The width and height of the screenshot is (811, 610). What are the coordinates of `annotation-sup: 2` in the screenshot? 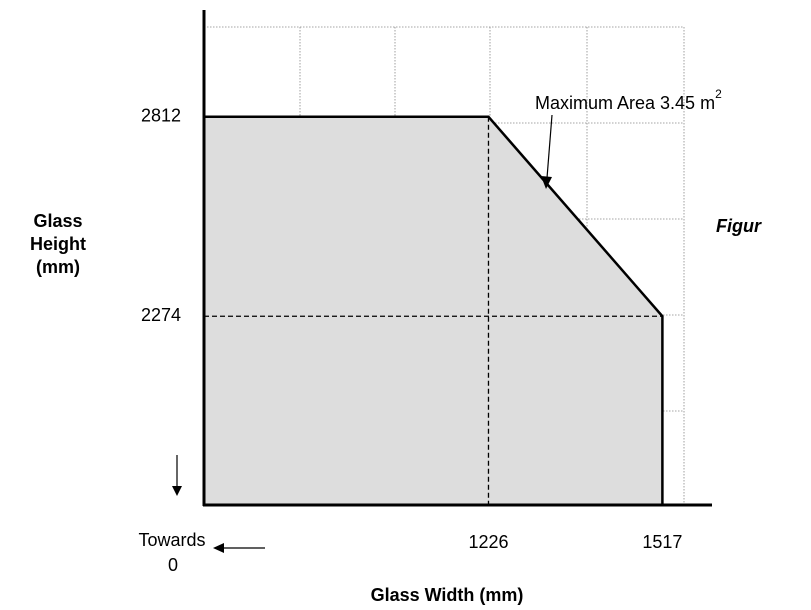 It's located at (718, 94).